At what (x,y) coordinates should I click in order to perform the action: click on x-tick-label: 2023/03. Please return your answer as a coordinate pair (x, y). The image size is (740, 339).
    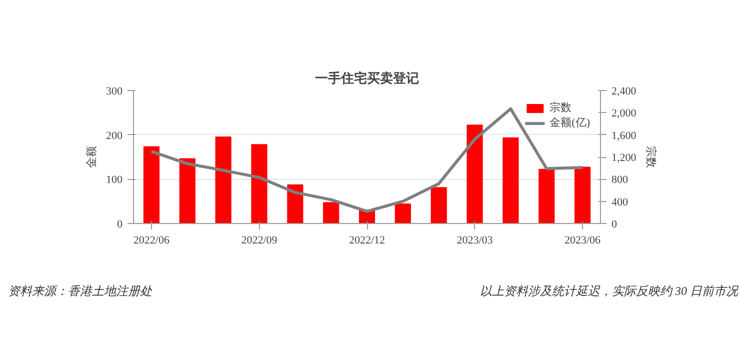
    Looking at the image, I should click on (475, 240).